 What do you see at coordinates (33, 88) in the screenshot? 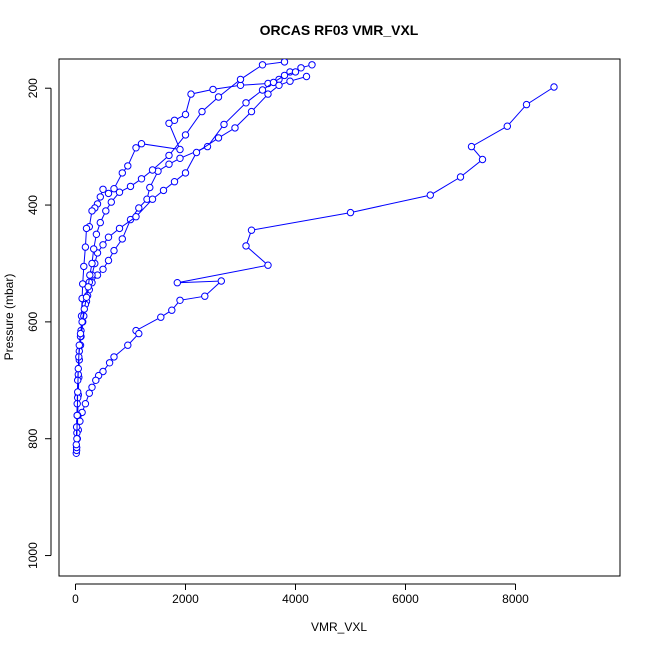
I see `y-tick-label: 200` at bounding box center [33, 88].